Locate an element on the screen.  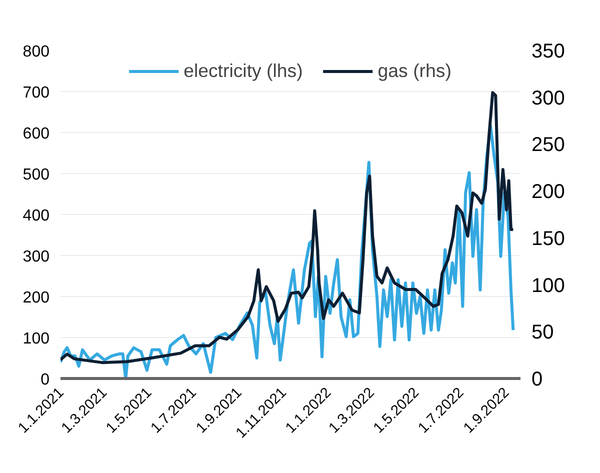
y-tick-label: 400 is located at coordinates (36, 216).